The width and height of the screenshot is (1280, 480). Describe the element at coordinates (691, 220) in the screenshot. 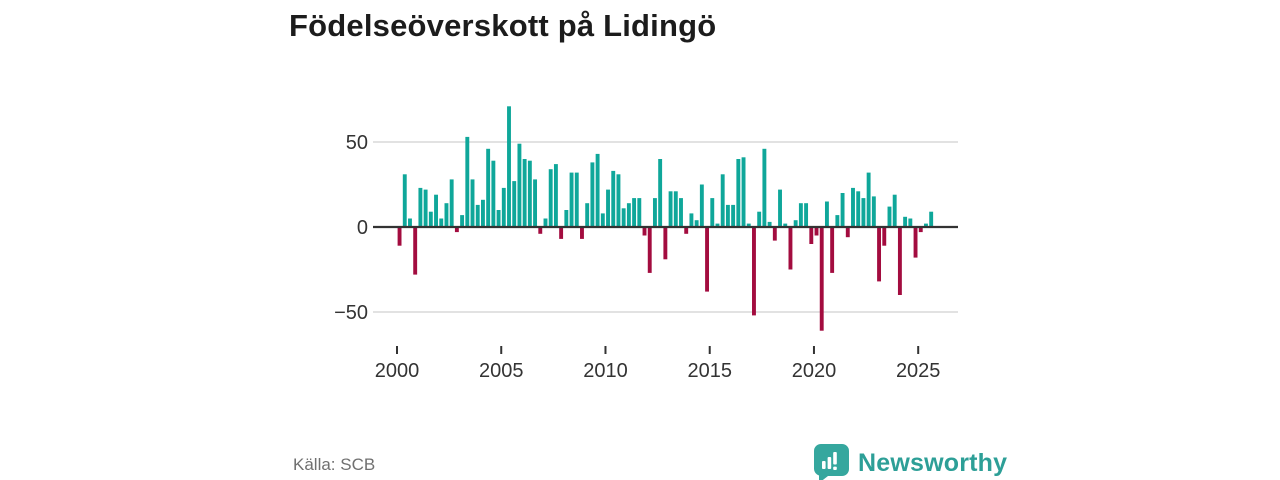

I see `bar-2014q1` at that location.